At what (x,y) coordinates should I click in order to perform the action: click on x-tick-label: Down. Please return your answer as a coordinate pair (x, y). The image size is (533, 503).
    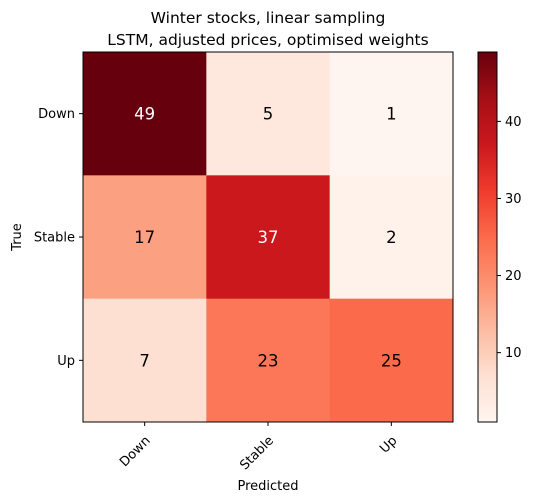
    Looking at the image, I should click on (135, 451).